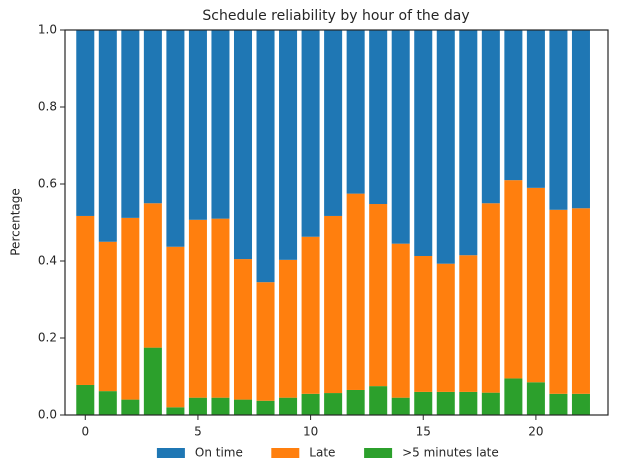 This screenshot has height=476, width=620. What do you see at coordinates (47, 30) in the screenshot?
I see `y-tick-label: 1.0` at bounding box center [47, 30].